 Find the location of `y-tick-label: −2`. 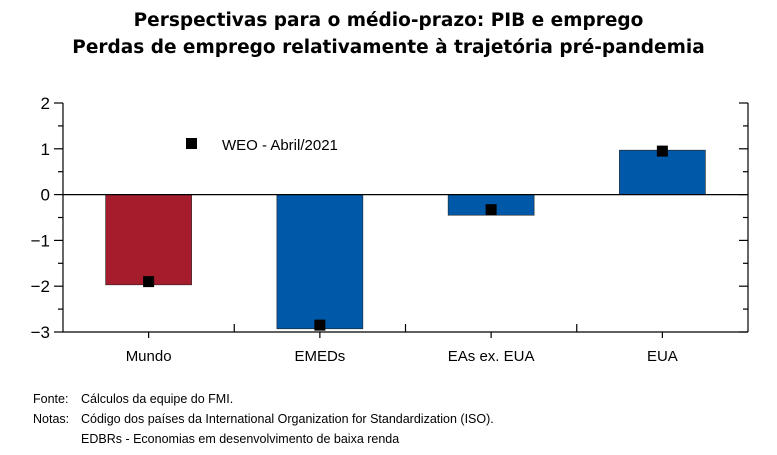

y-tick-label: −2 is located at coordinates (40, 286).